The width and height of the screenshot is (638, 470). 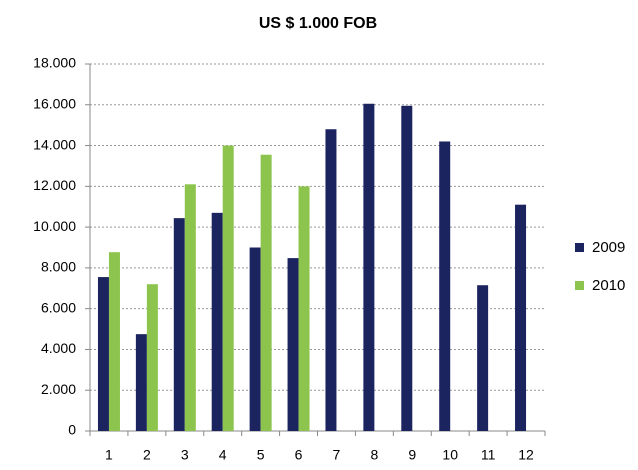 I want to click on y-tick-label: 2.000, so click(x=58, y=389).